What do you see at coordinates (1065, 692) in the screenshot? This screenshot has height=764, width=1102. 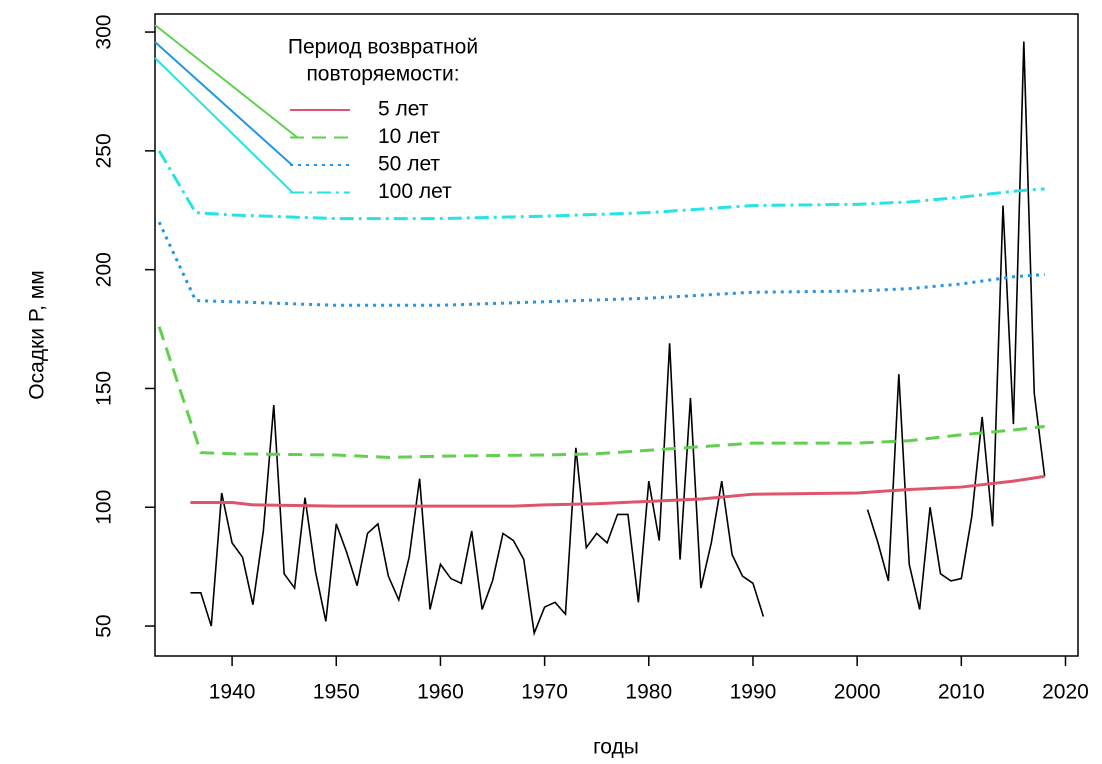 I see `x-tick-label: 2020` at bounding box center [1065, 692].